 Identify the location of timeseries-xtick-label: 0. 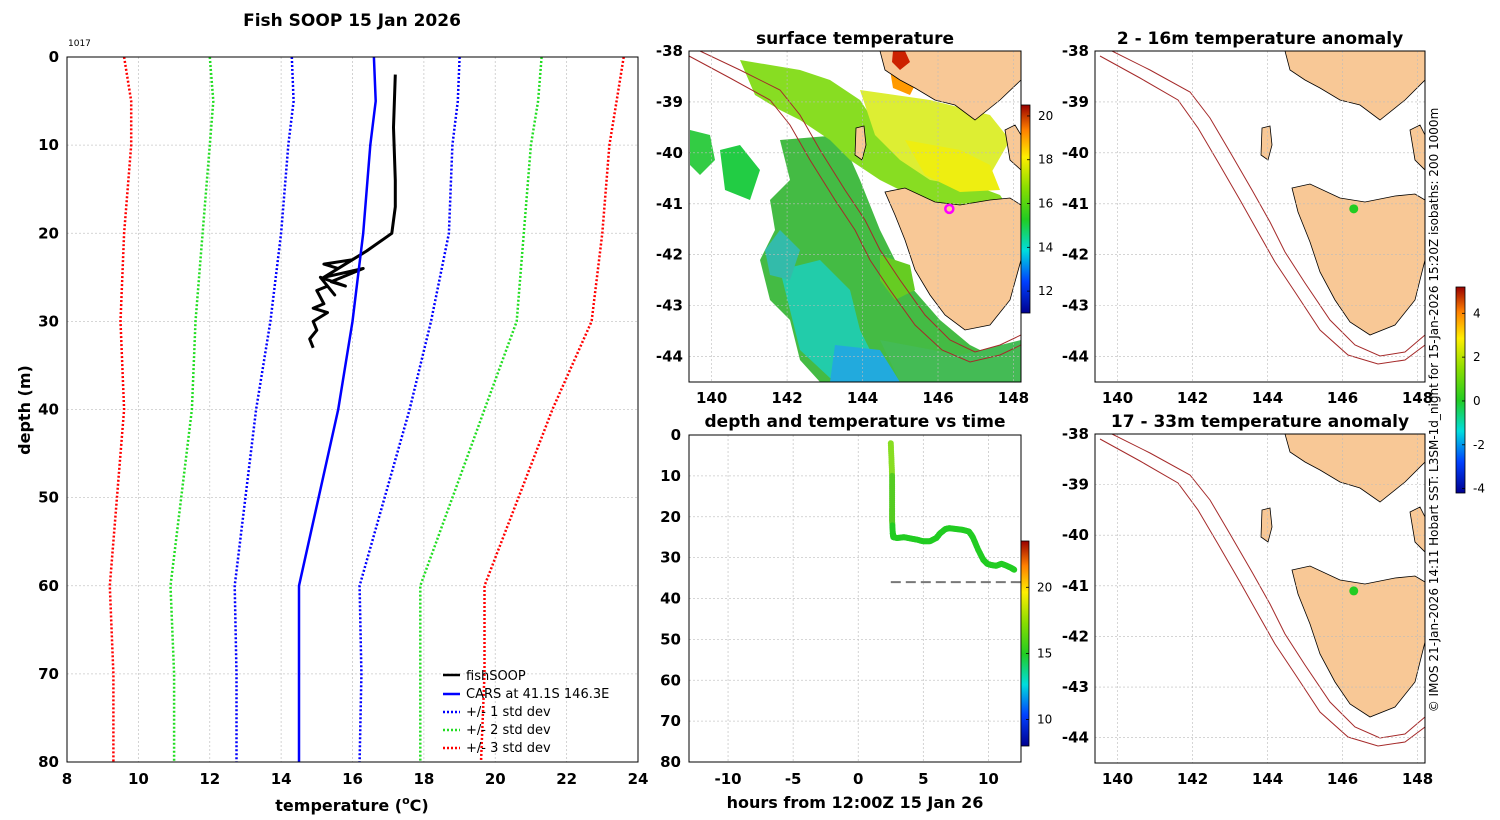
(858, 779).